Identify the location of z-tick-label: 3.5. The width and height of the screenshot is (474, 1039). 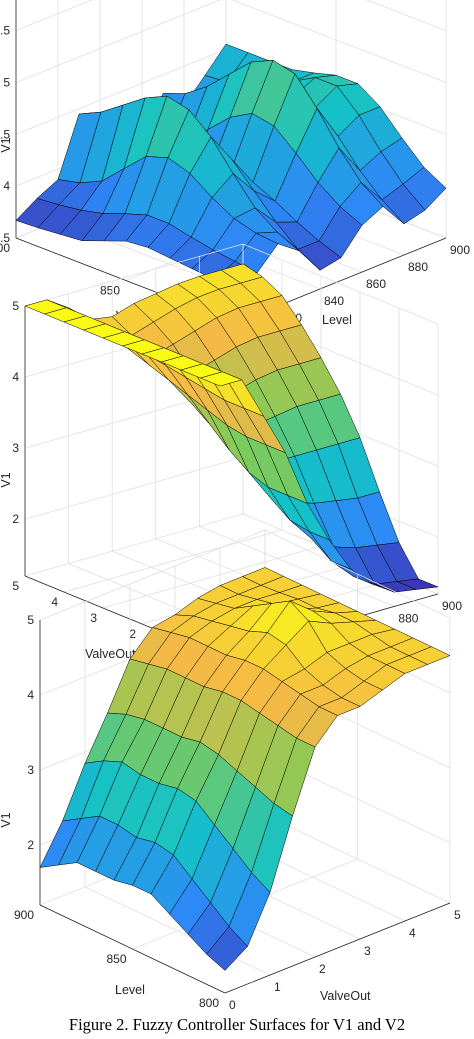
(5, 238).